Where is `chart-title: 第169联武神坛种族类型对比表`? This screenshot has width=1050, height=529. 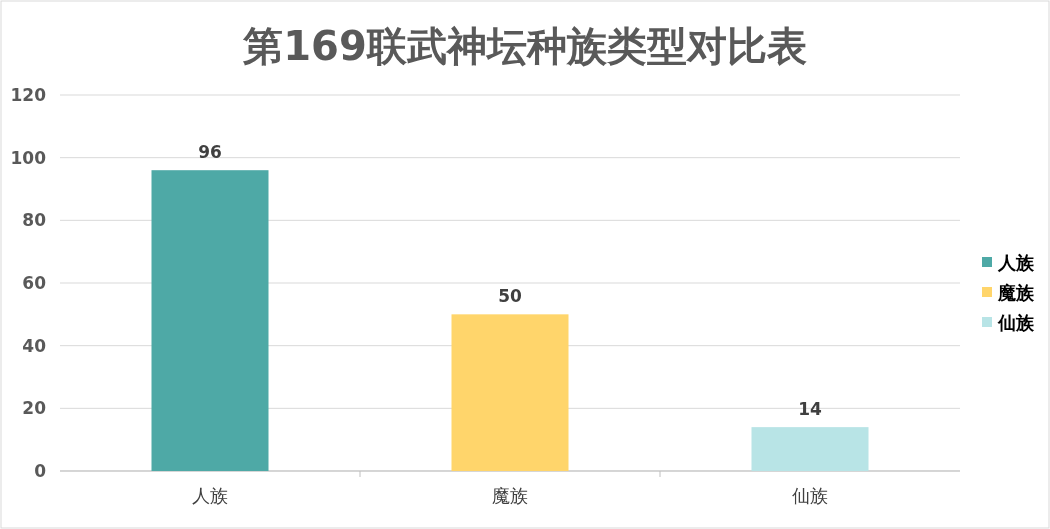
chart-title: 第169联武神坛种族类型对比表 is located at coordinates (524, 46).